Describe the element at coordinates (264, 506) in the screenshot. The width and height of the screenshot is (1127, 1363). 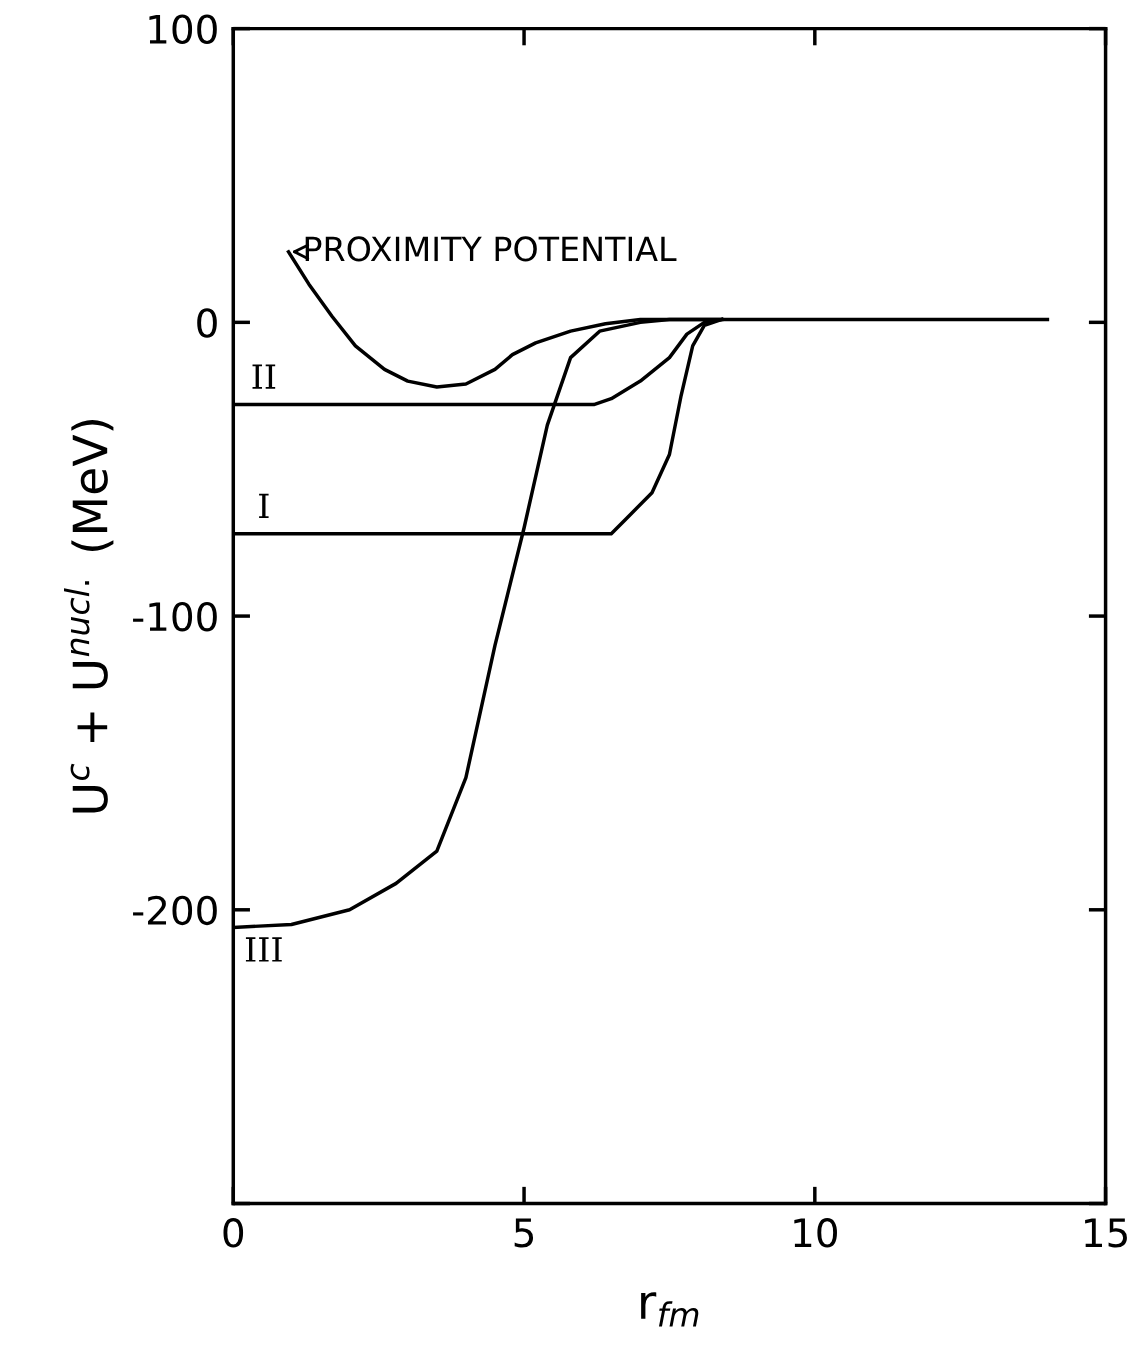
I see `annotation: I` at that location.